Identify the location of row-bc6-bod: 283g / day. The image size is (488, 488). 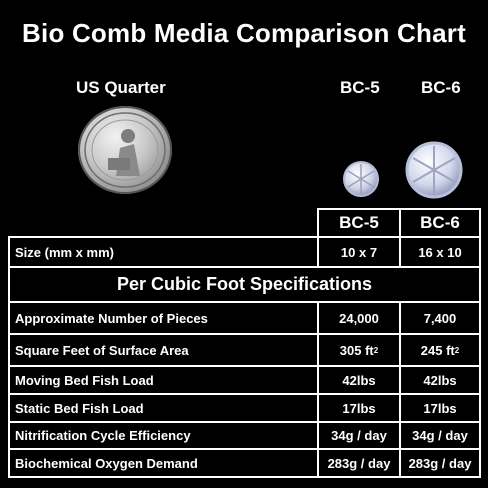
(440, 463).